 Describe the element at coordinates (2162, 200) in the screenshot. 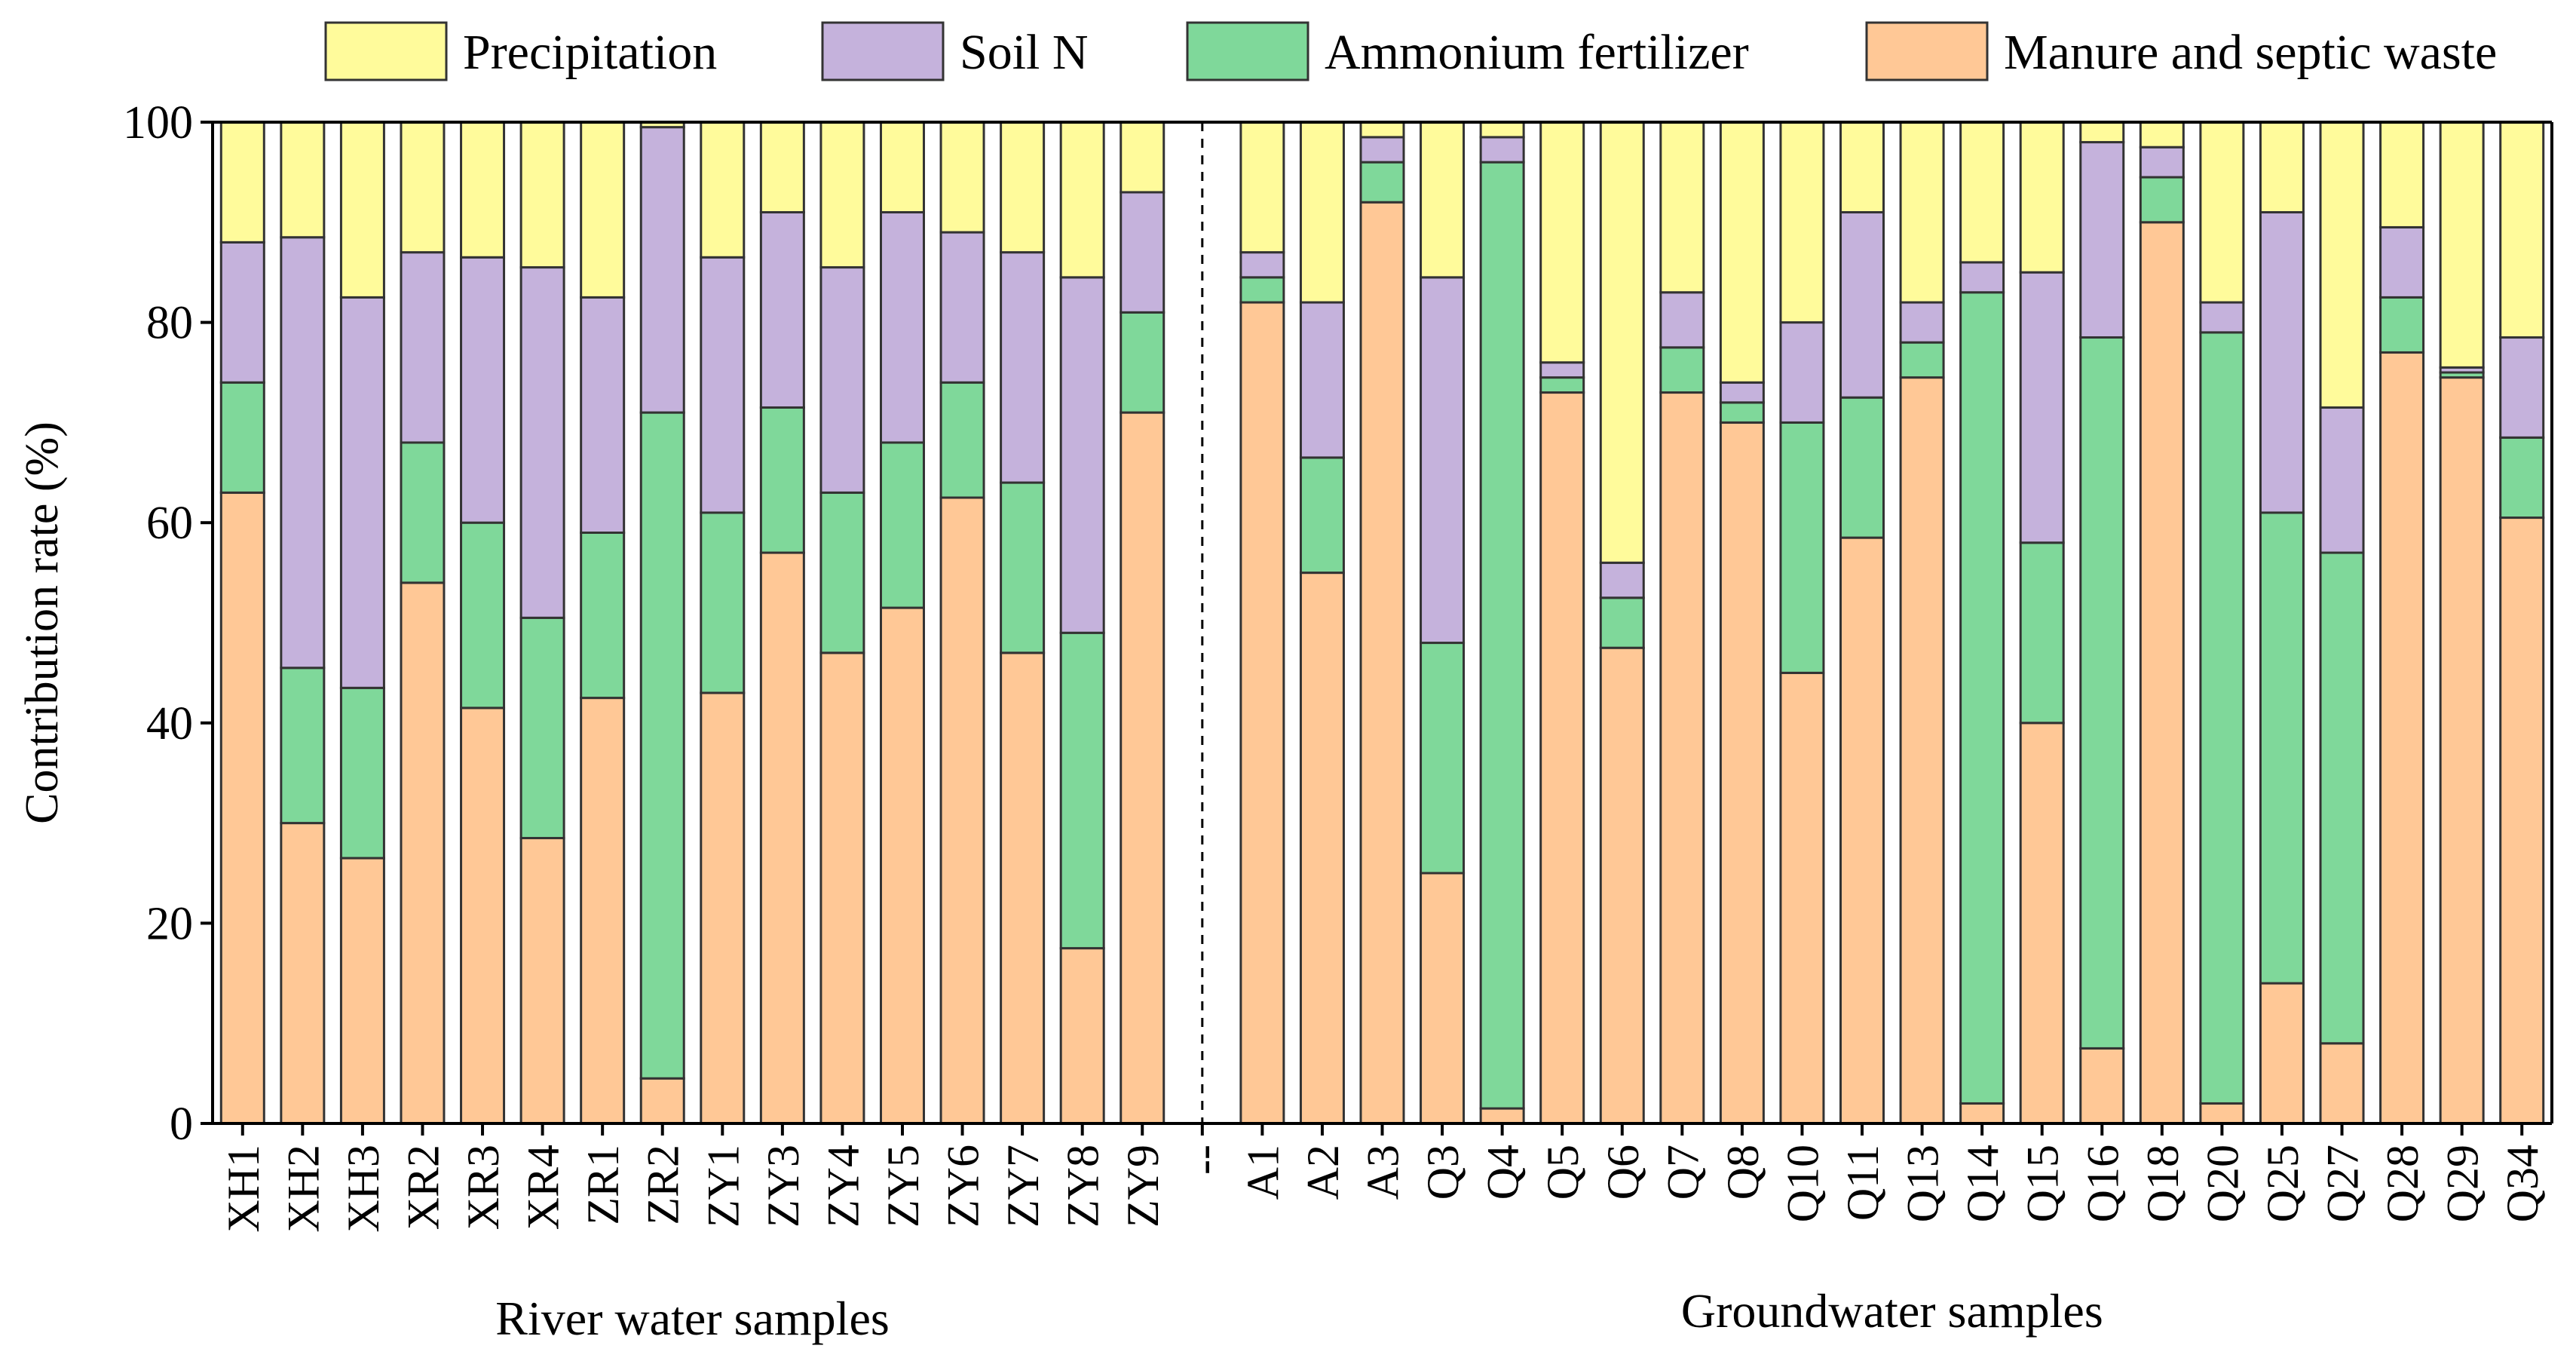

I see `bar-segment-q18-ammonium-fertilizer` at that location.